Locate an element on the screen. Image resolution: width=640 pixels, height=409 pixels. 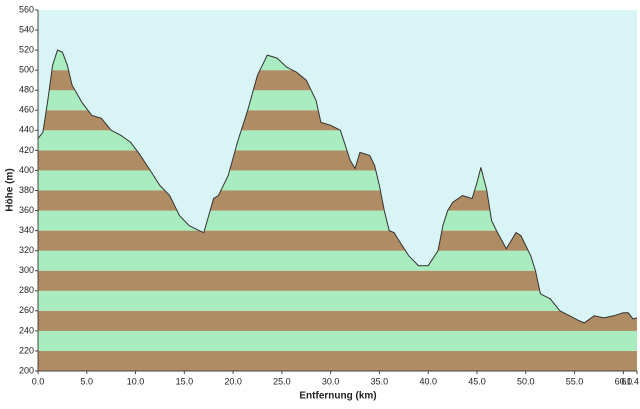
y-tick-label: 380 is located at coordinates (26, 190).